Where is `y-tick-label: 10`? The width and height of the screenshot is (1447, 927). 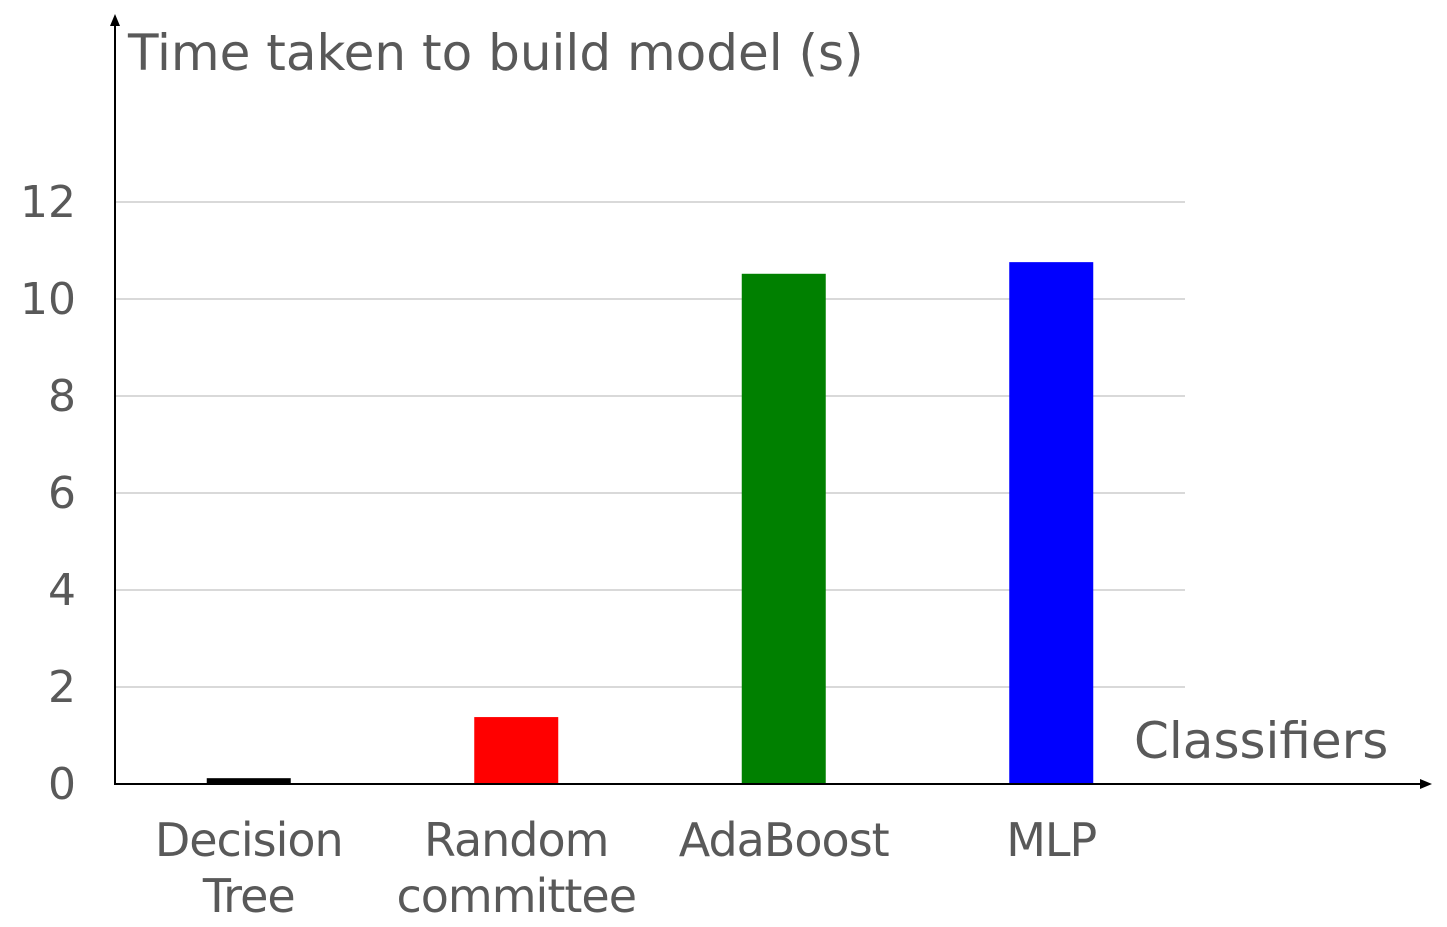 y-tick-label: 10 is located at coordinates (48, 299).